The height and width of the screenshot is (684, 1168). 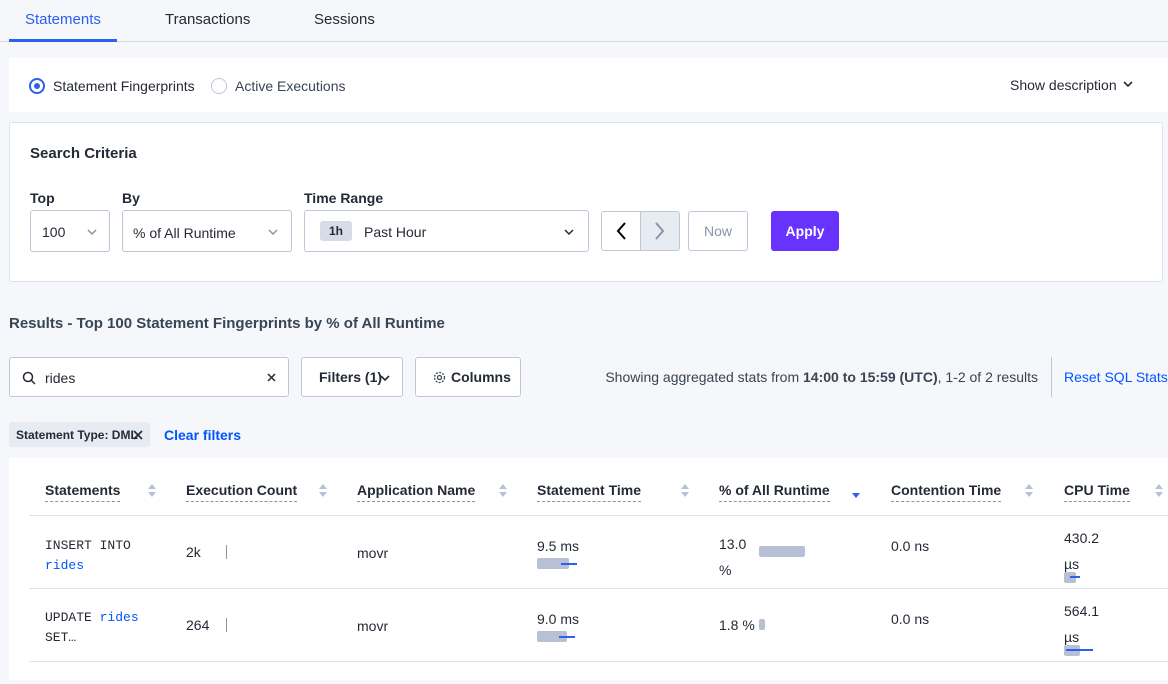 I want to click on cell: 564.1 µs, so click(x=1082, y=624).